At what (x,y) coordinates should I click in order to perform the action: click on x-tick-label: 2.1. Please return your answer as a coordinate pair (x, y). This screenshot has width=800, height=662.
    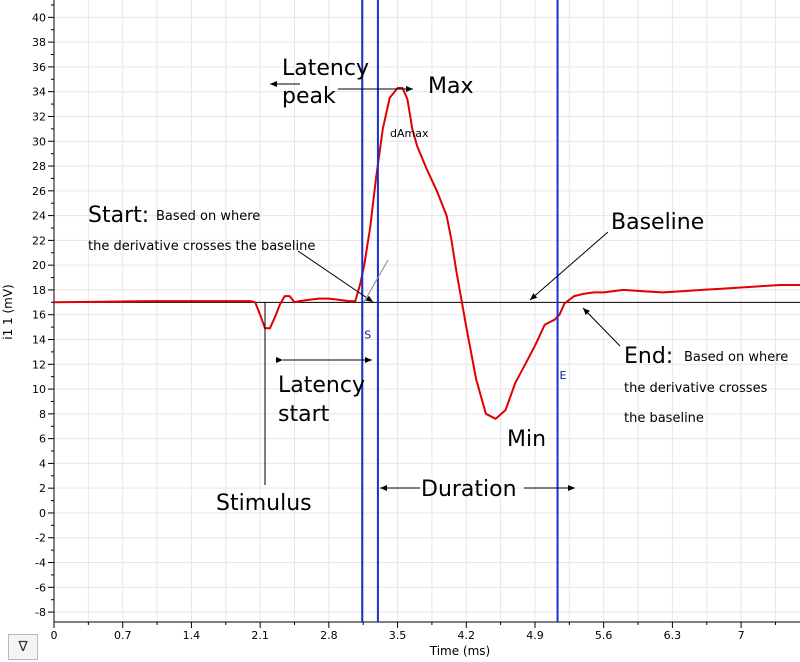
    Looking at the image, I should click on (260, 635).